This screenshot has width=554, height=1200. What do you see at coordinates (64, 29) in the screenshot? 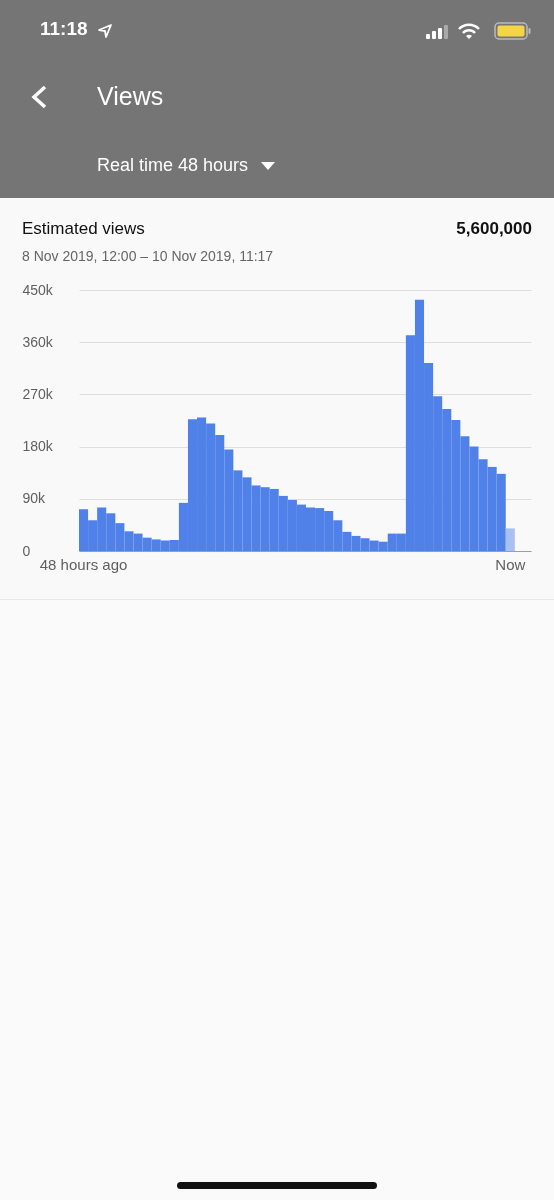
I see `text: 11:18` at bounding box center [64, 29].